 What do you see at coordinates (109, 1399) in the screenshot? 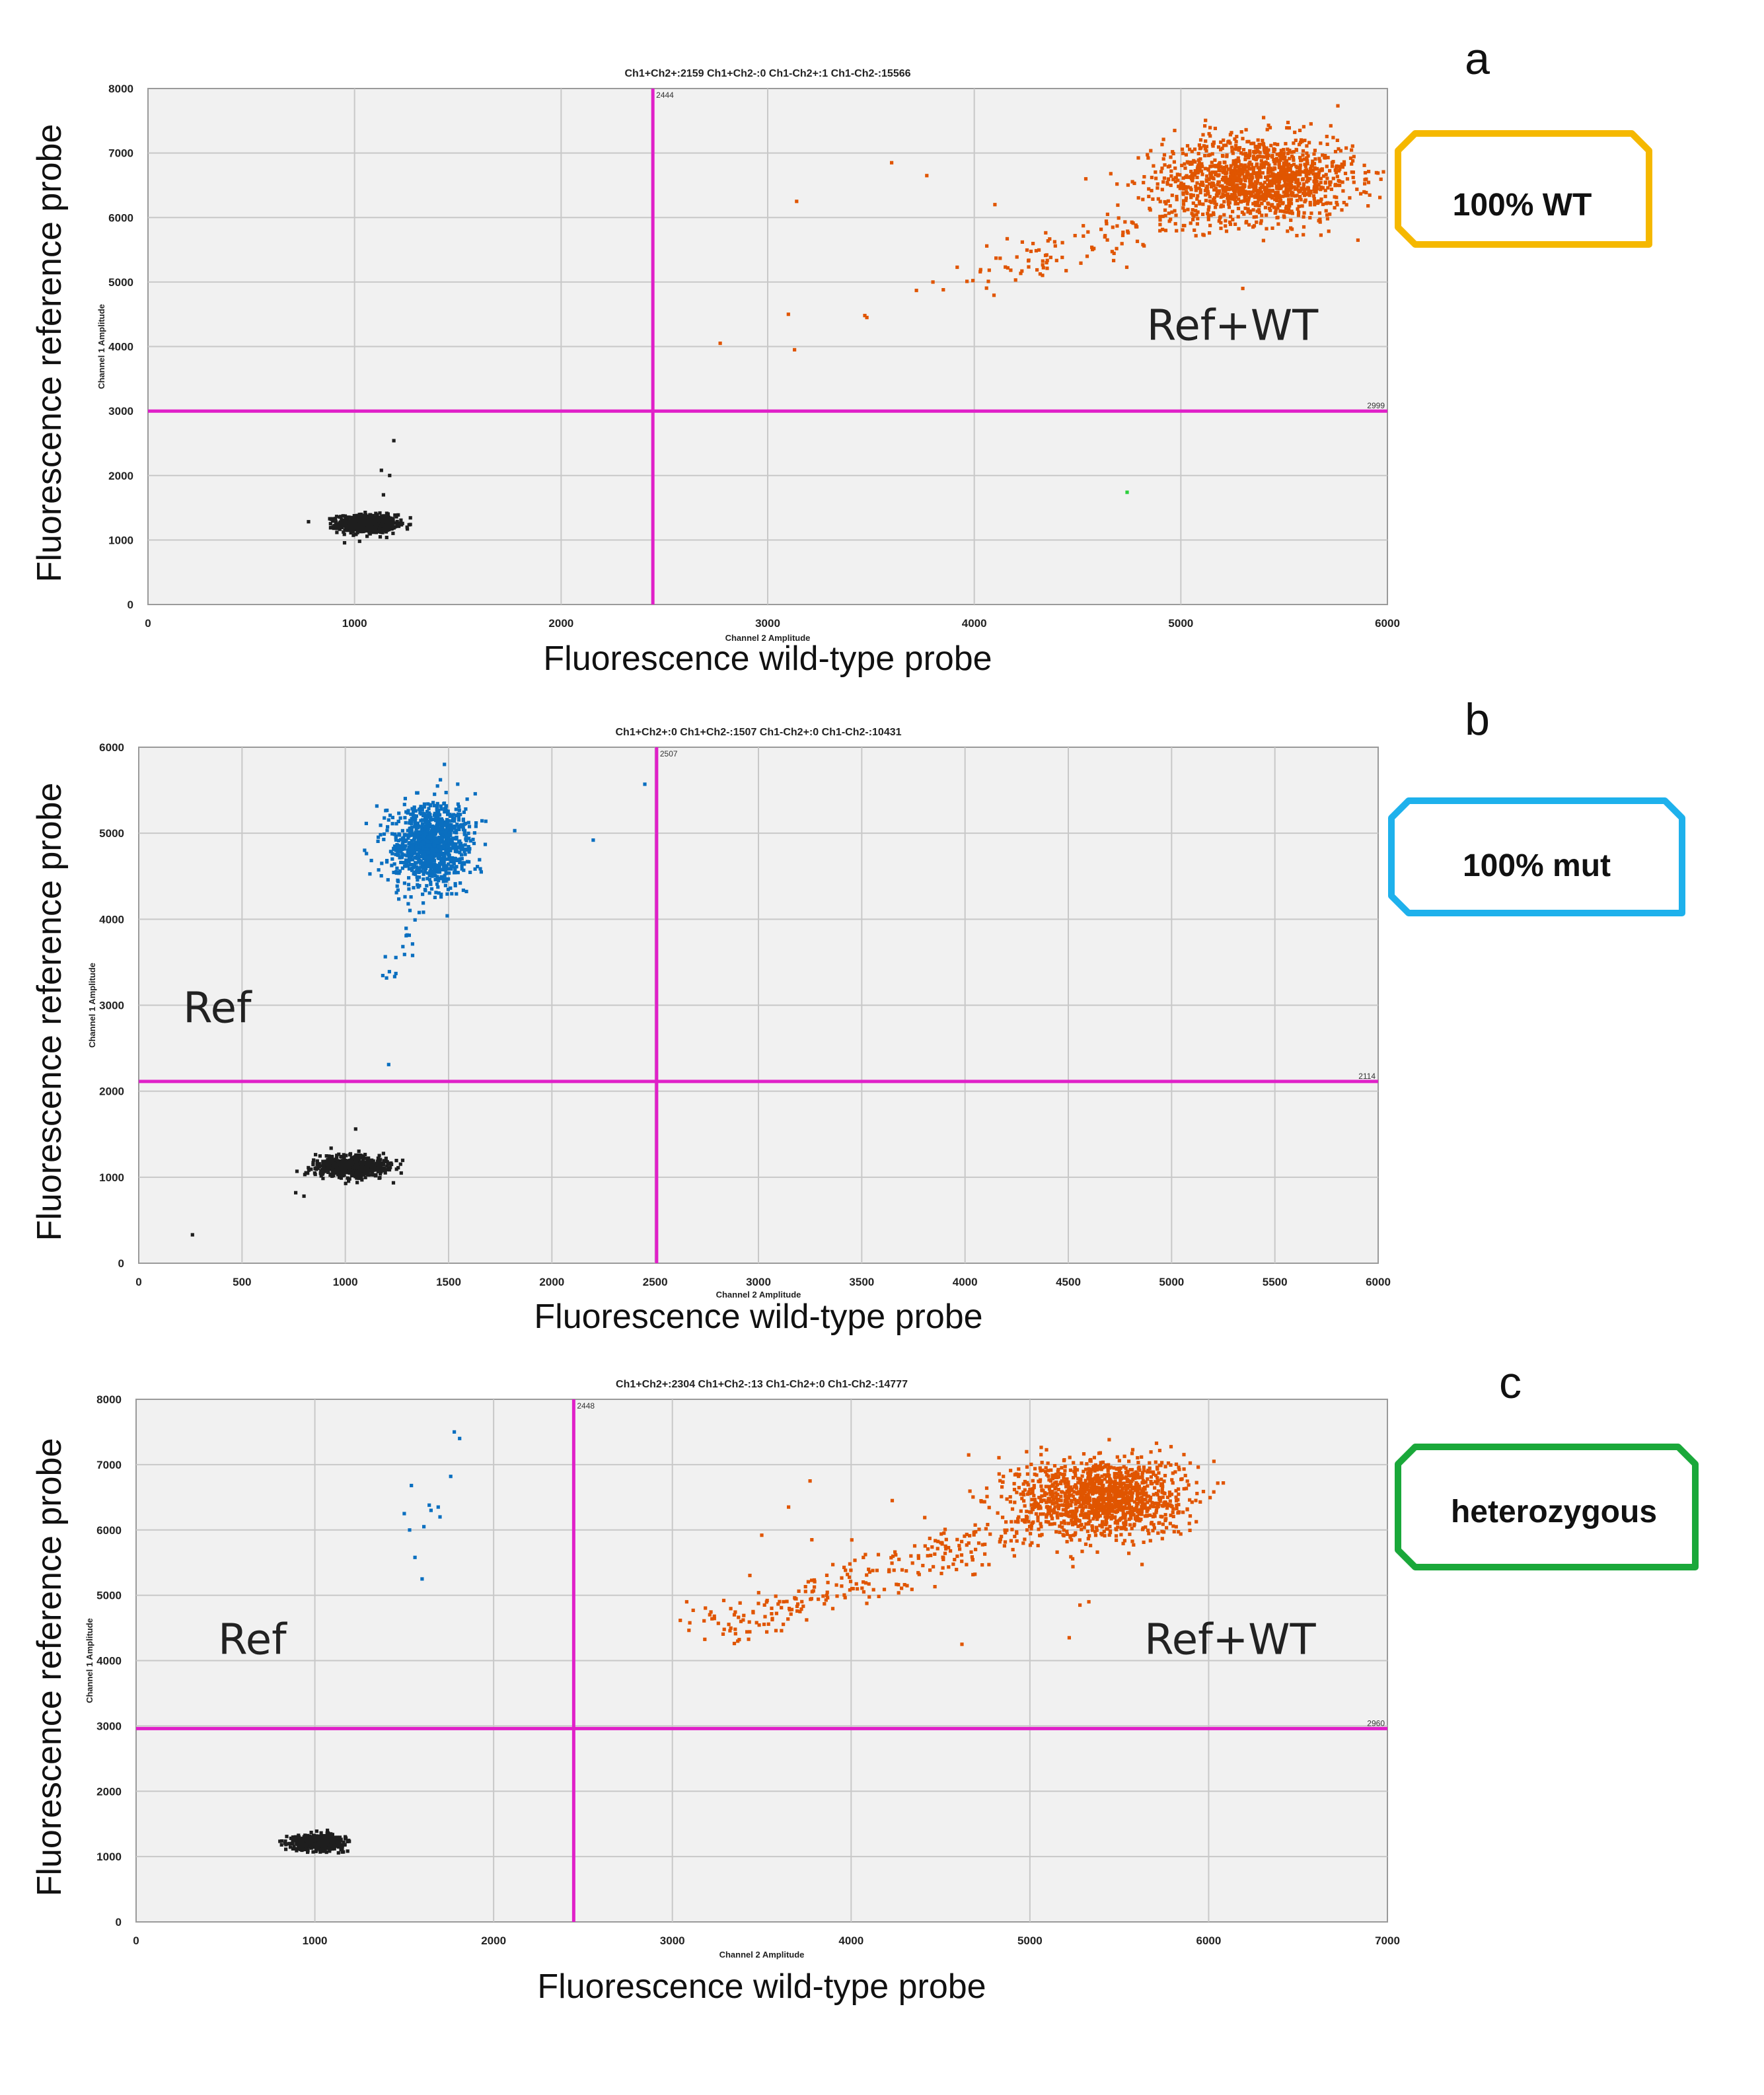
I see `y-tick-label: 8000` at bounding box center [109, 1399].